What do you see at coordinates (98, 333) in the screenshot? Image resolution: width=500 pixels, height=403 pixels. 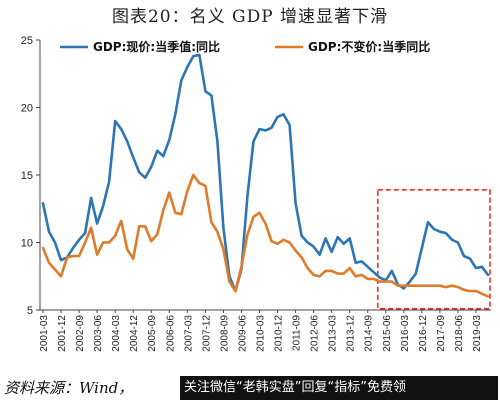 I see `x-tick-label: 2003-06` at bounding box center [98, 333].